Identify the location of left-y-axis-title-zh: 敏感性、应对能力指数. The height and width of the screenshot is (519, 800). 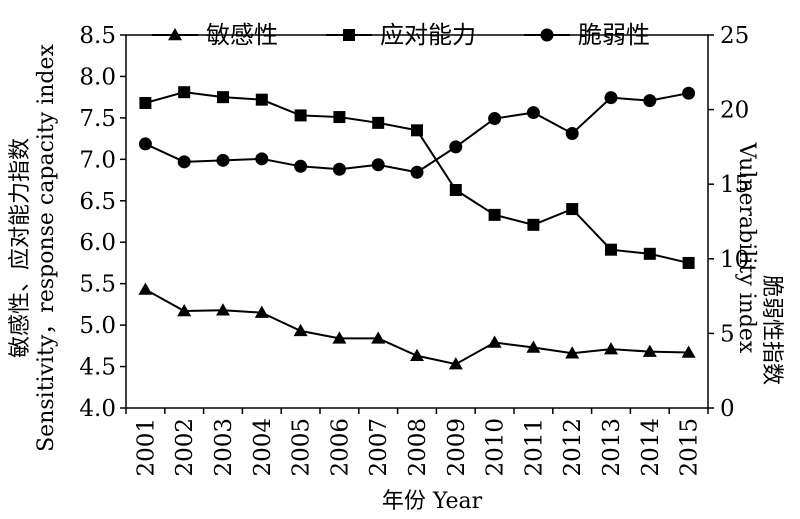
(20, 248).